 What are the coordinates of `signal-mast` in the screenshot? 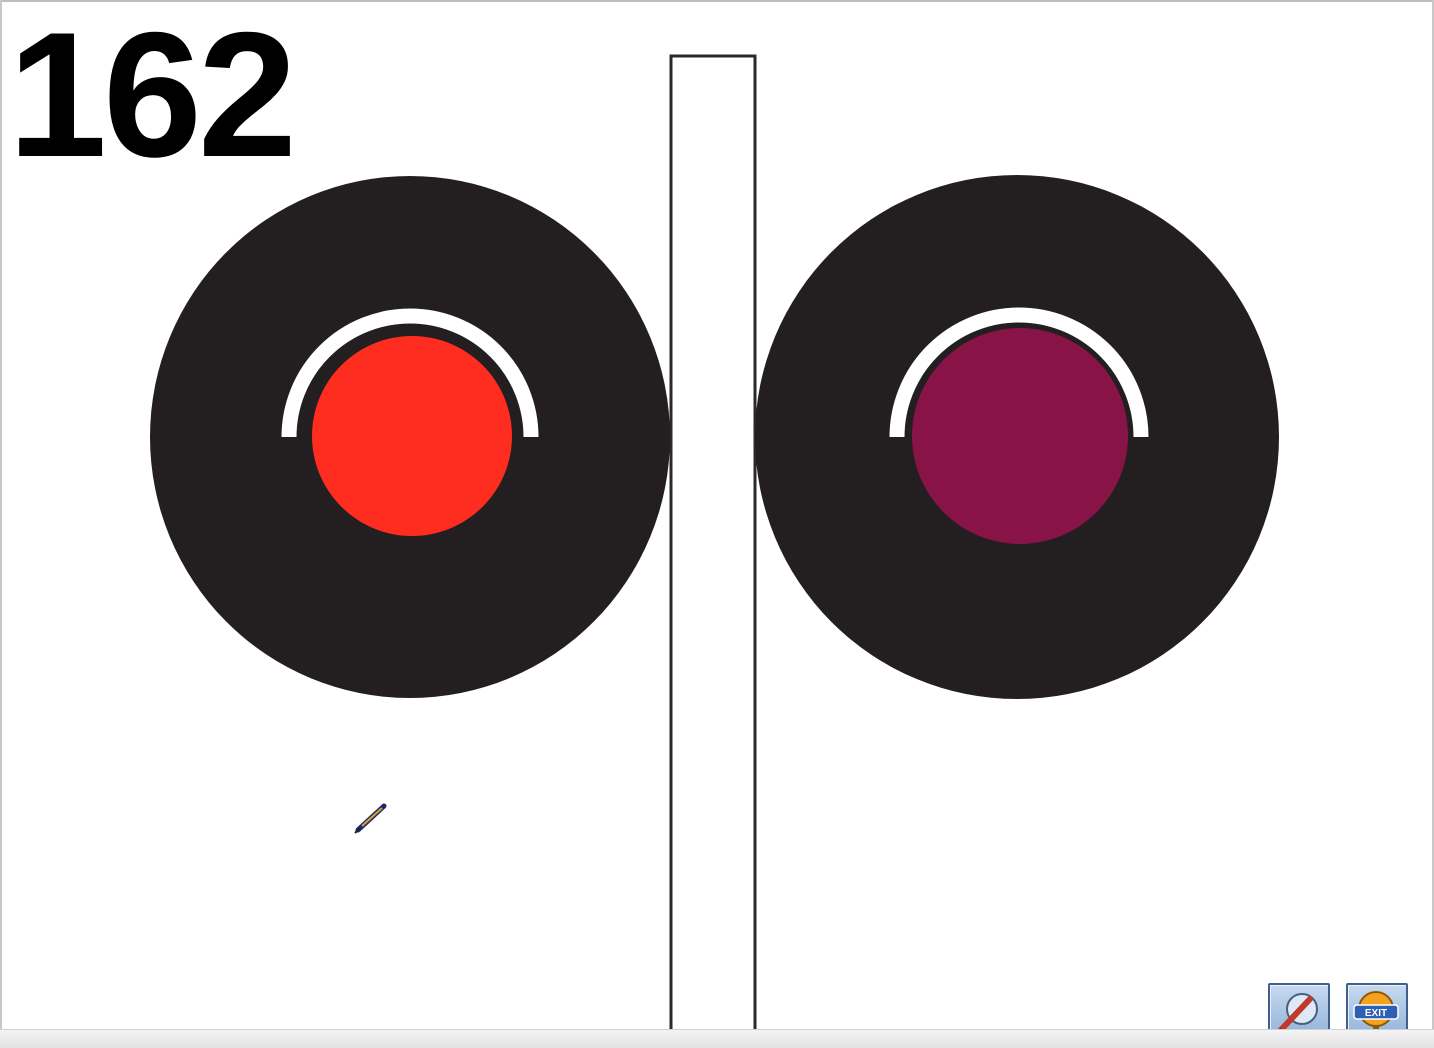 It's located at (713, 551).